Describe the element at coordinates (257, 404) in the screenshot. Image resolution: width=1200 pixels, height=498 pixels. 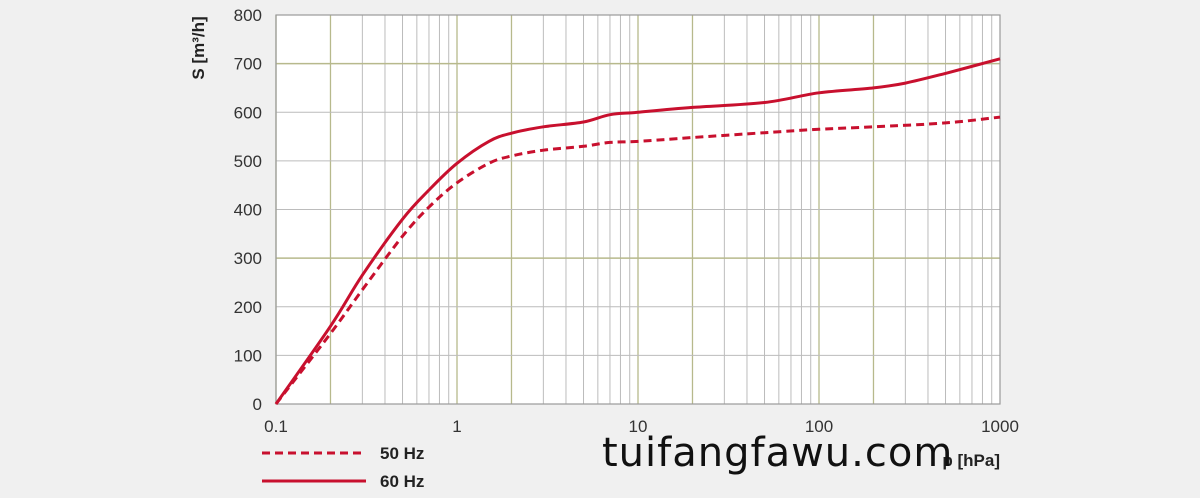
I see `y-tick-label: 0` at that location.